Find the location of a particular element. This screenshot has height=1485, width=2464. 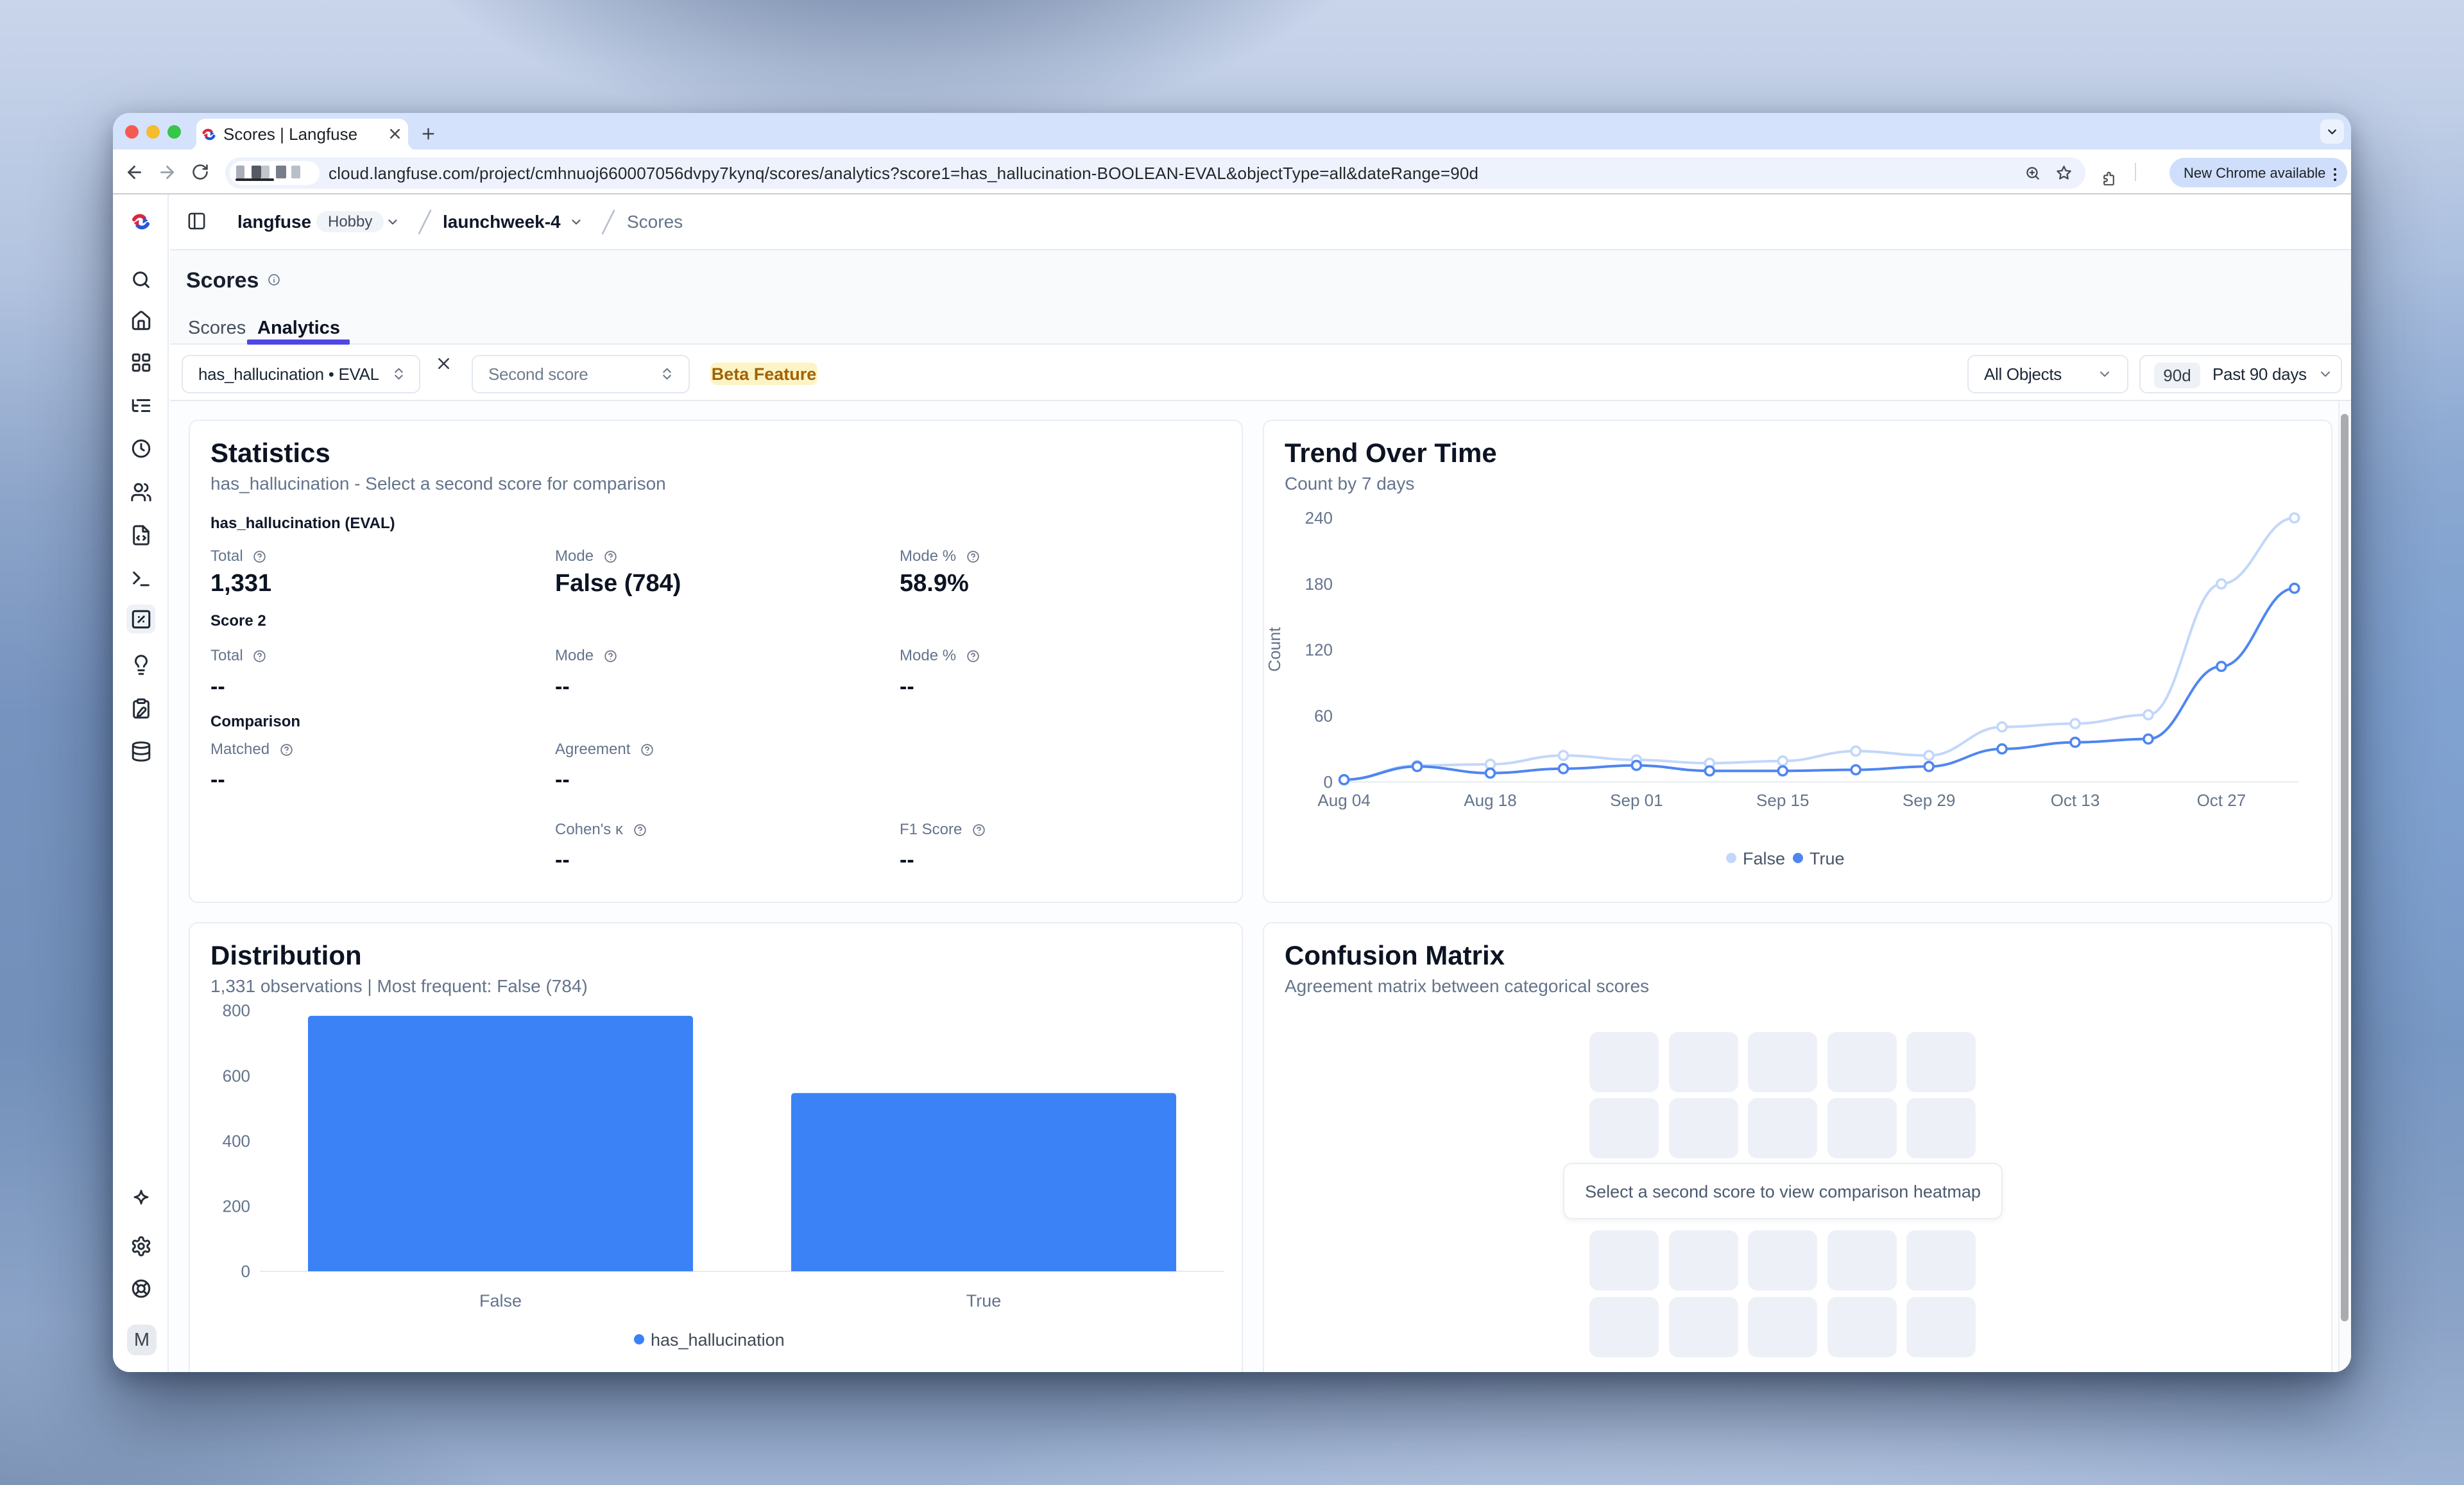

forward-arrow-icon is located at coordinates (167, 172).